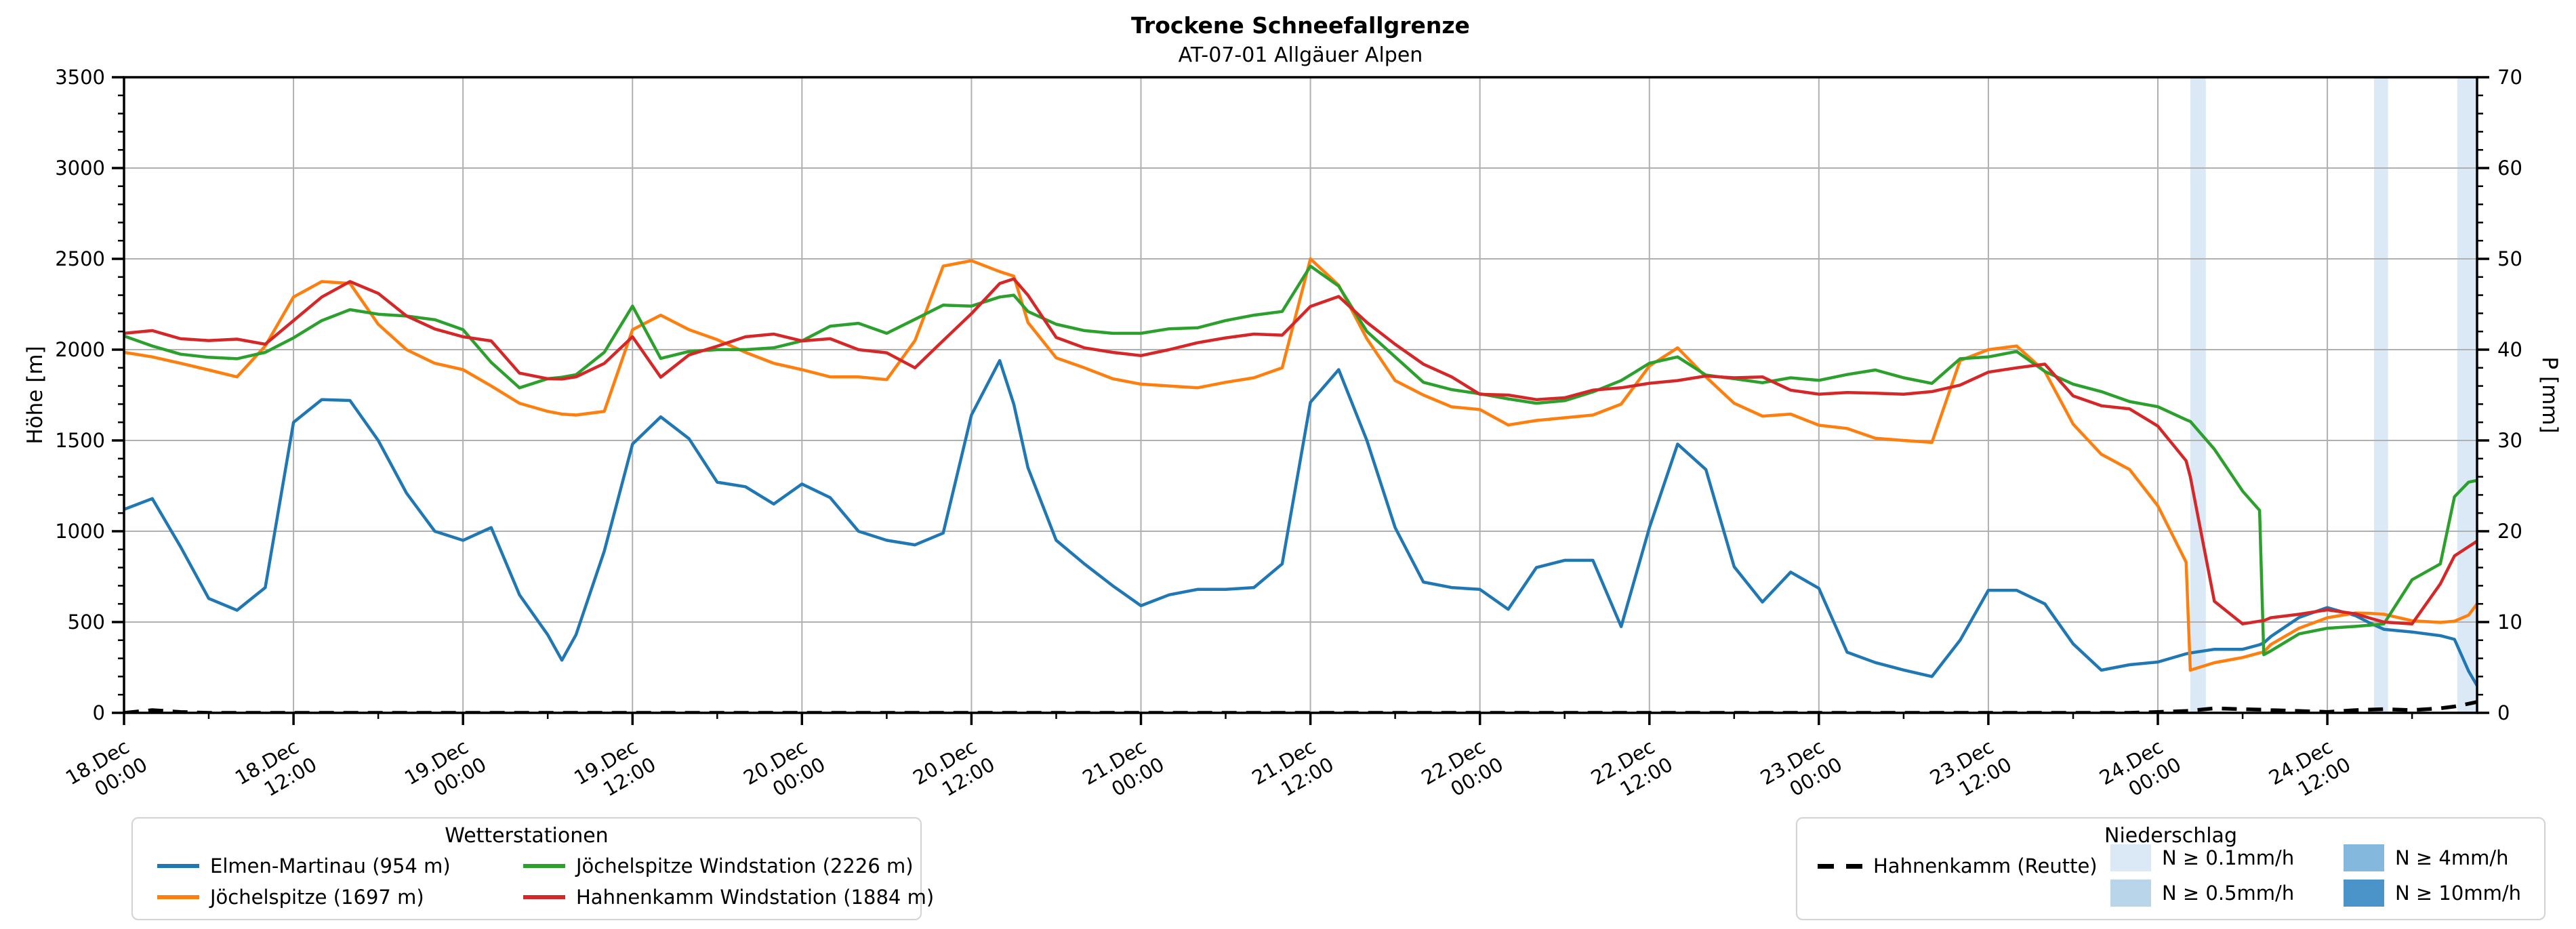 The image size is (2576, 929). Describe the element at coordinates (1840, 866) in the screenshot. I see `dashed-line-swatch` at that location.